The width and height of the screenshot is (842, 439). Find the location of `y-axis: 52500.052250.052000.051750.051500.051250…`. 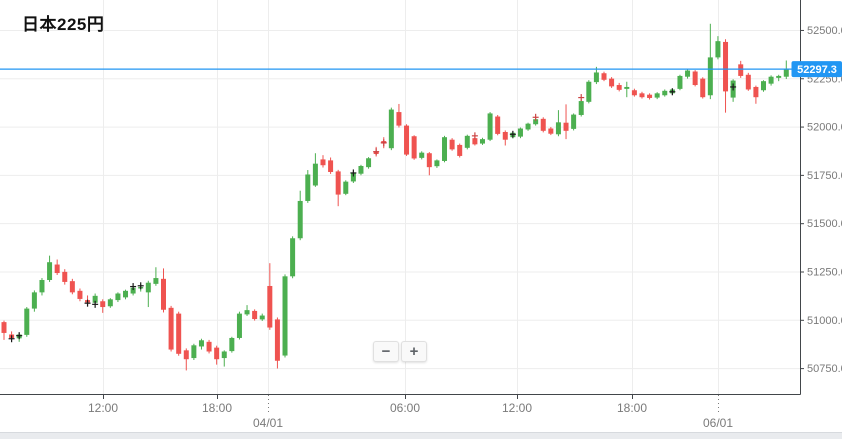

y-axis: 52500.052250.052000.051750.051500.051250… is located at coordinates (821, 200).